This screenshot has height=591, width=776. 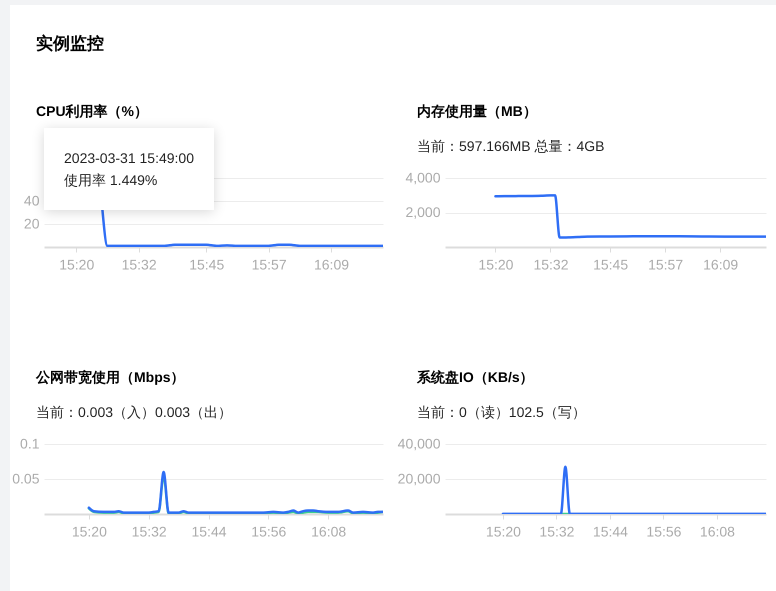 I want to click on y-tick-label: 2,000, so click(x=423, y=212).